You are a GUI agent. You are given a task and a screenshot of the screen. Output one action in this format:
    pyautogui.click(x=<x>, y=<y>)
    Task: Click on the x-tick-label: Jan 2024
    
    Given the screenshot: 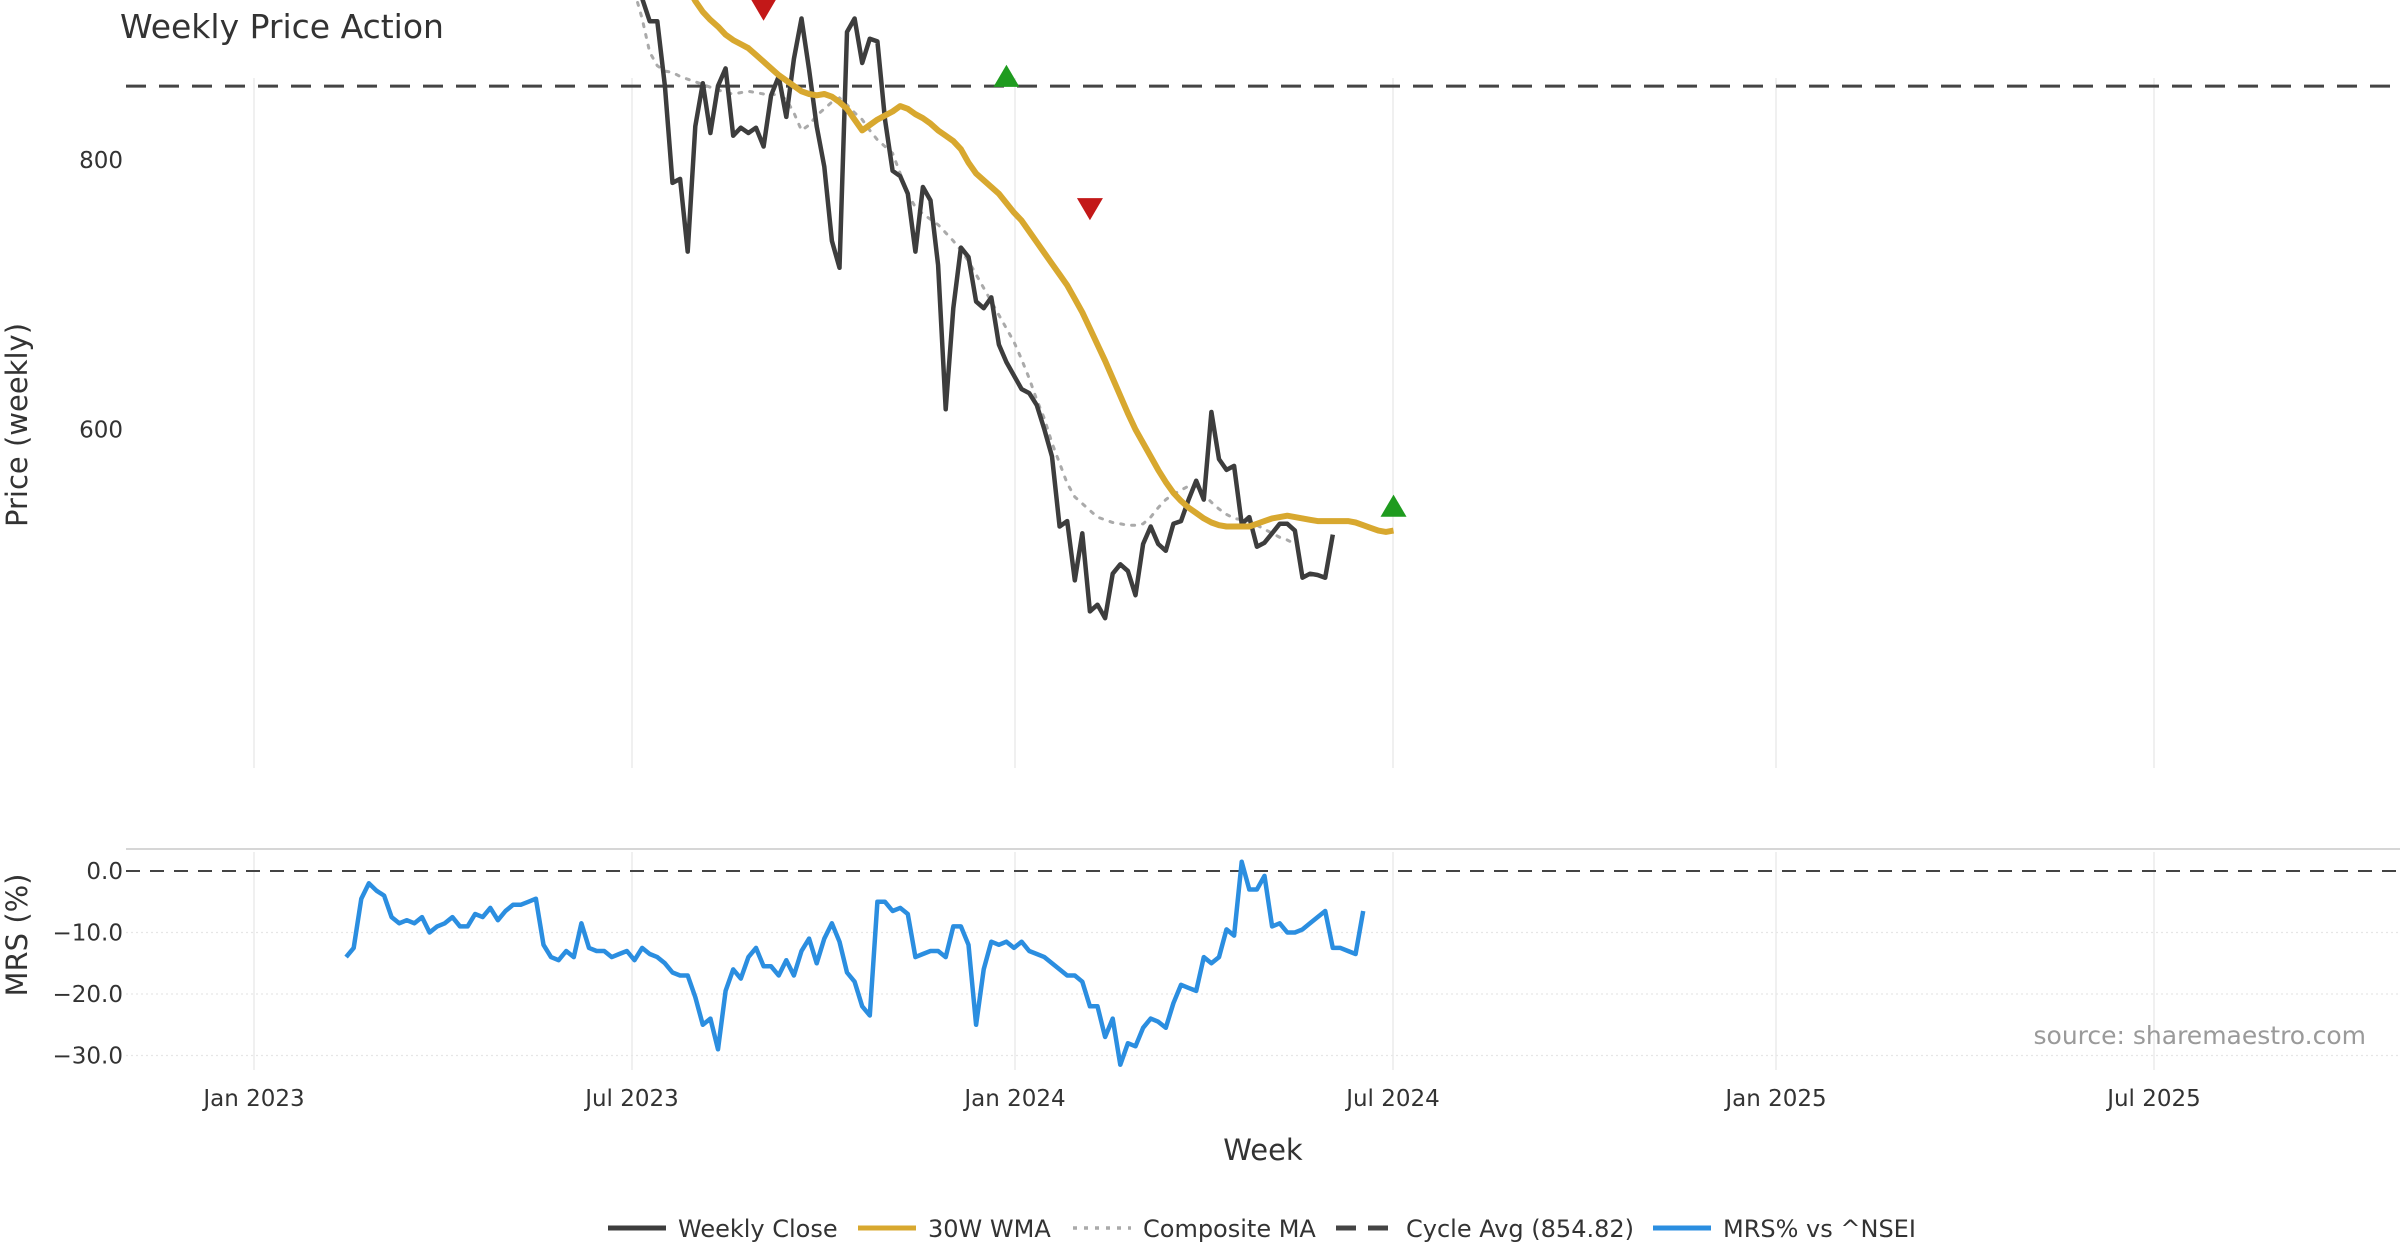 What is the action you would take?
    pyautogui.click(x=1013, y=1099)
    